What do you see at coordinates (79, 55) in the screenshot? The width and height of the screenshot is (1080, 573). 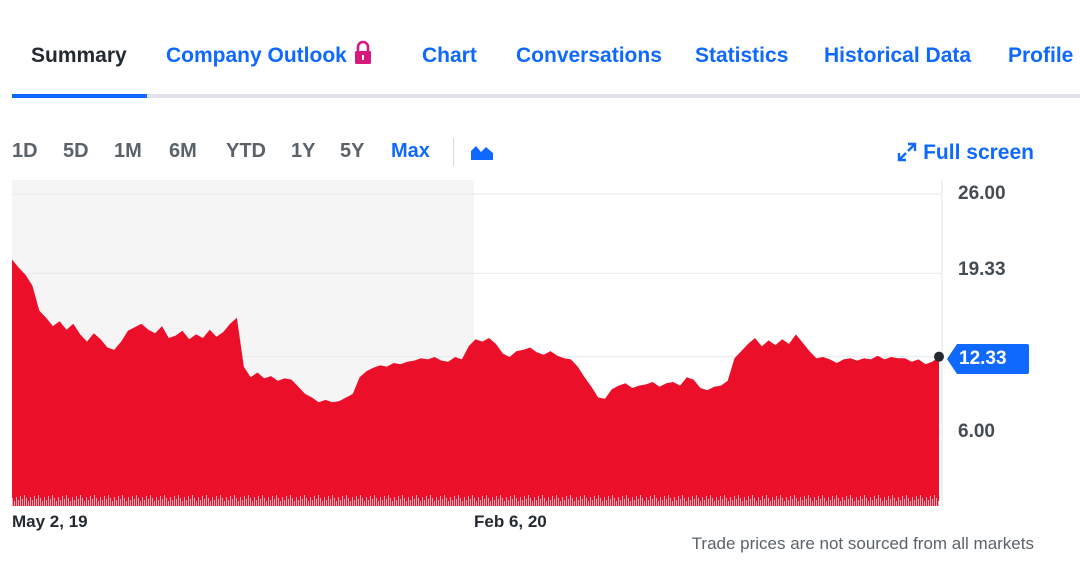 I see `tab-summary: Summary` at bounding box center [79, 55].